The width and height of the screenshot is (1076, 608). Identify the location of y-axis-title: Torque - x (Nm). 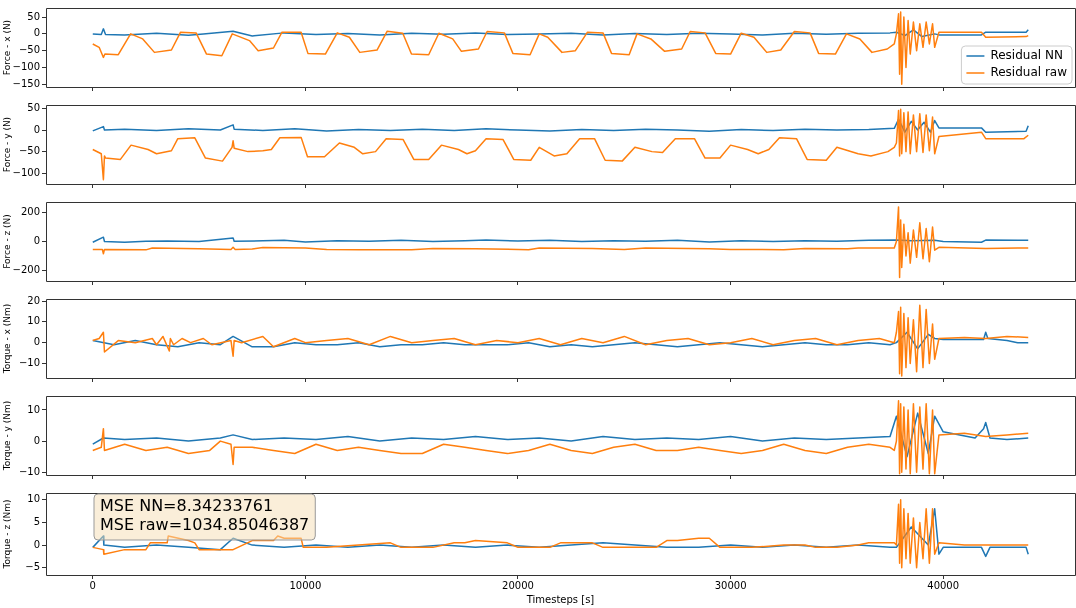
(6, 339).